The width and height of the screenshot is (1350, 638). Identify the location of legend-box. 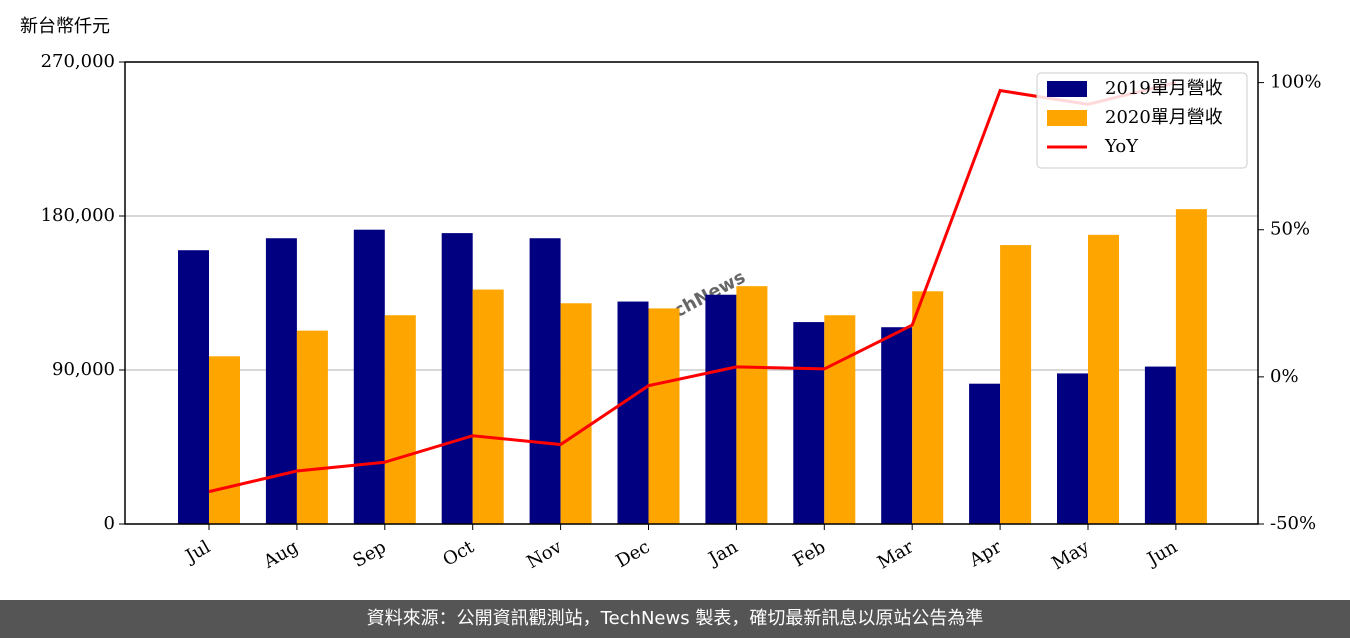
(1142, 120).